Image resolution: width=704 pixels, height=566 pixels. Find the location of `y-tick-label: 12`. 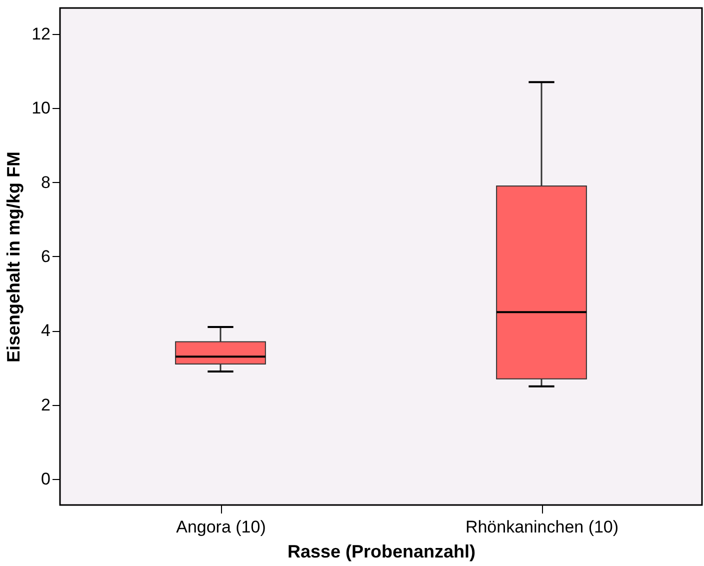

y-tick-label: 12 is located at coordinates (41, 34).